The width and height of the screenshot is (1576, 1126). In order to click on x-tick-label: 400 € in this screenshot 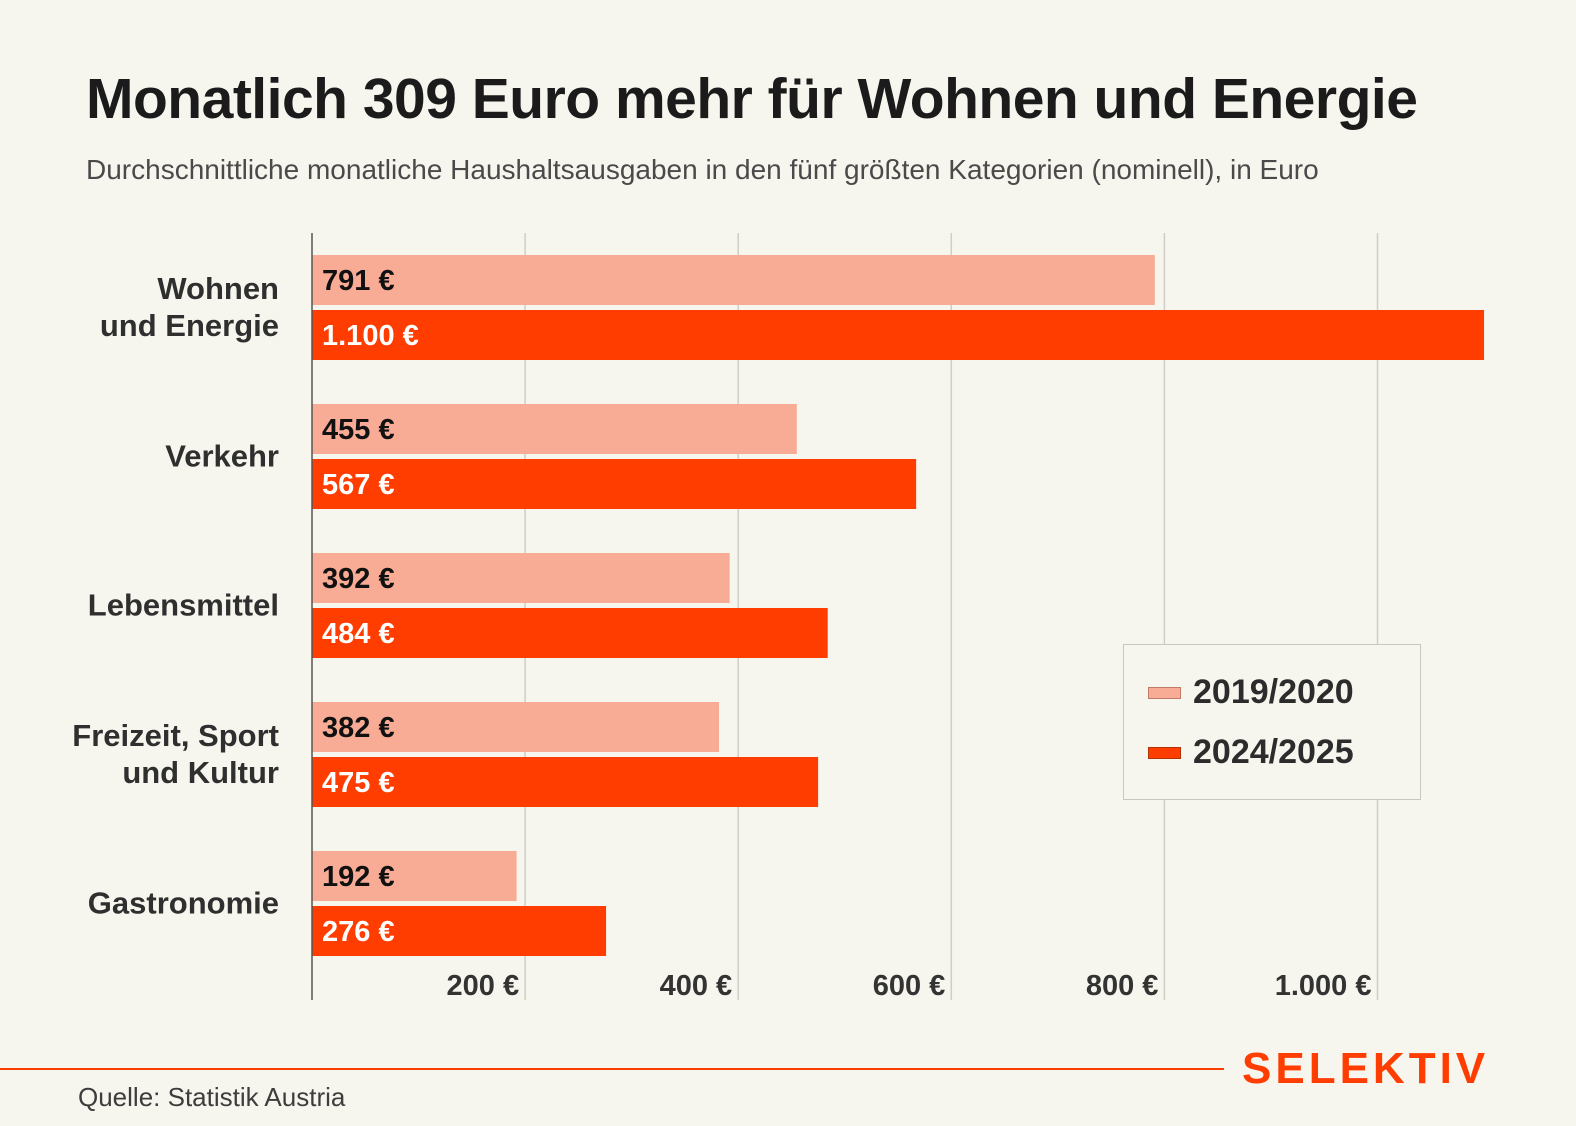, I will do `click(696, 986)`.